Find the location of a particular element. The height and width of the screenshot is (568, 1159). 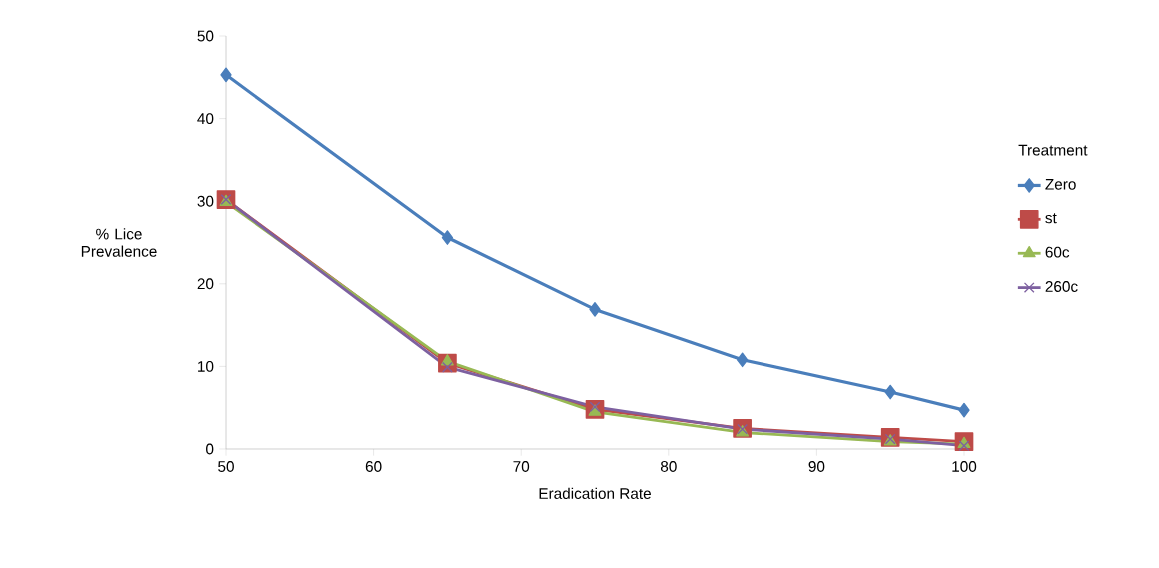

legend-label: st is located at coordinates (1051, 218).